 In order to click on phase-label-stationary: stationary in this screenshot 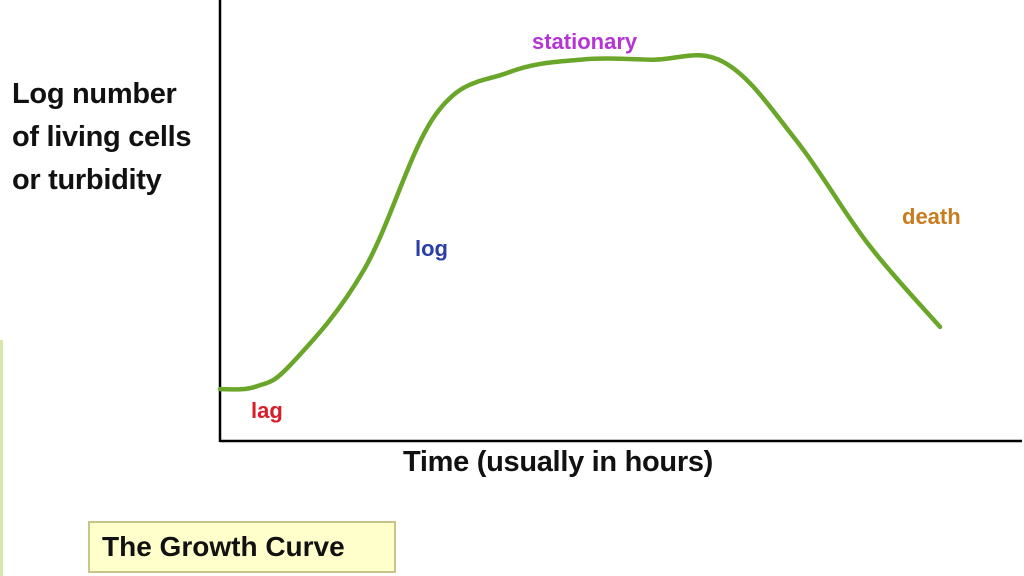, I will do `click(585, 41)`.